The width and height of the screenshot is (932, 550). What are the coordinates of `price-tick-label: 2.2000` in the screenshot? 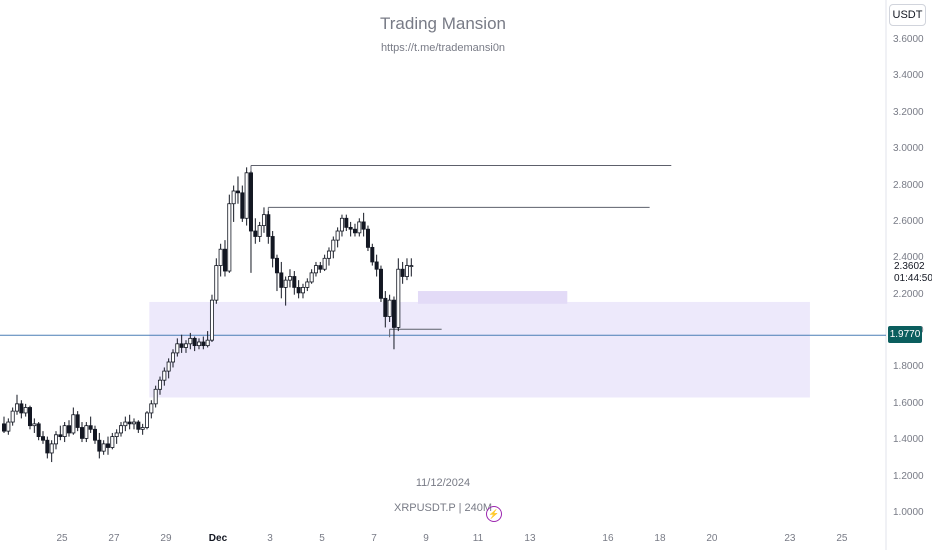 It's located at (908, 294).